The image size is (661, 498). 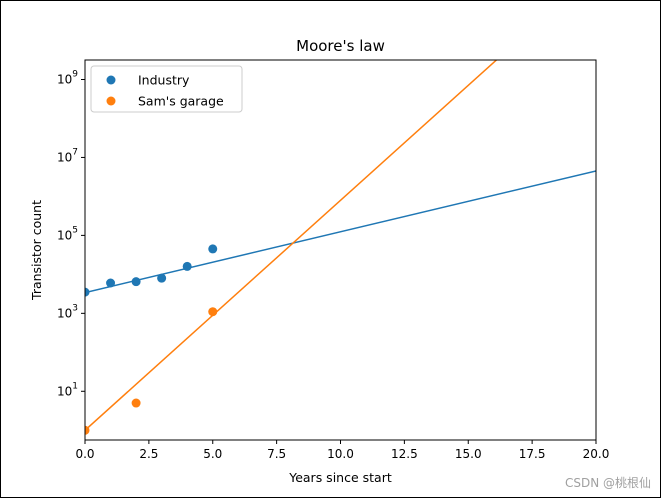 I want to click on x-axis-ticks: 0.0 2.5 5.0 7.5 10.0 12.5 15.0 17.5 20.0, so click(x=342, y=450).